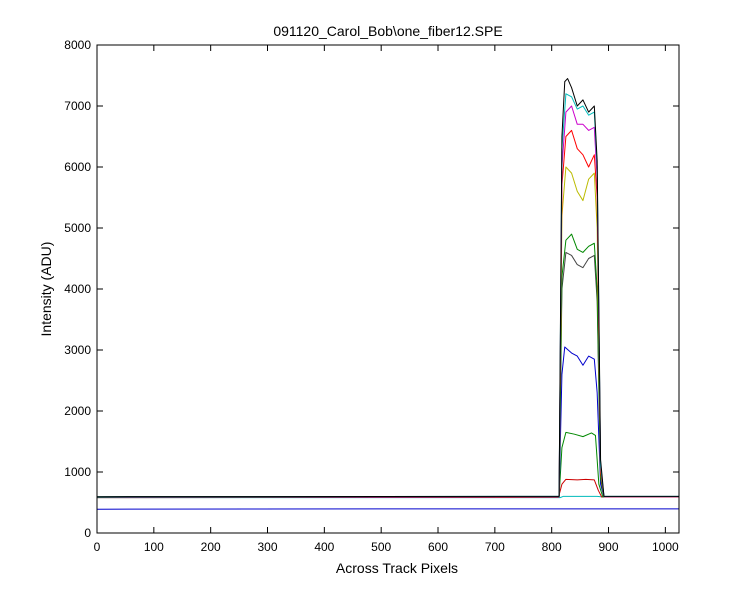  What do you see at coordinates (77, 106) in the screenshot?
I see `y-tick-label: 7000` at bounding box center [77, 106].